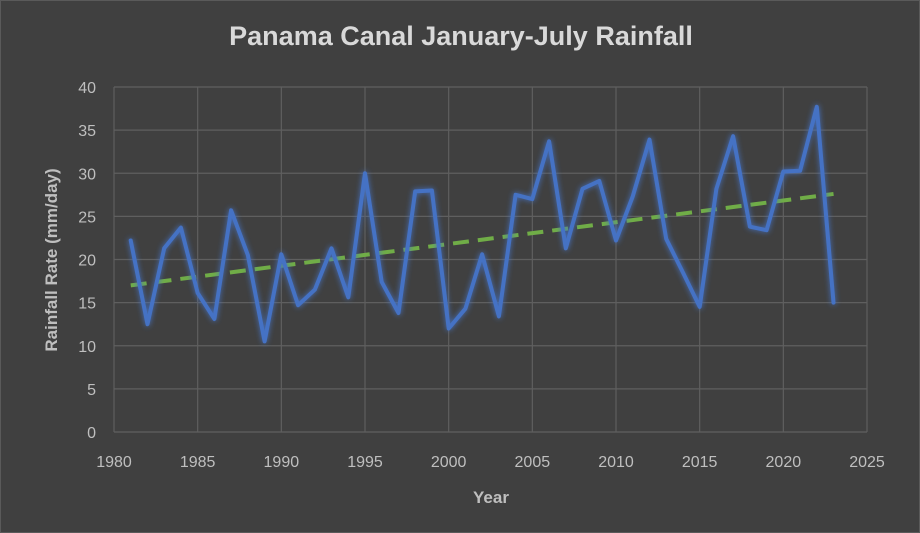 The width and height of the screenshot is (920, 533). What do you see at coordinates (784, 462) in the screenshot?
I see `x-tick-label: 2020` at bounding box center [784, 462].